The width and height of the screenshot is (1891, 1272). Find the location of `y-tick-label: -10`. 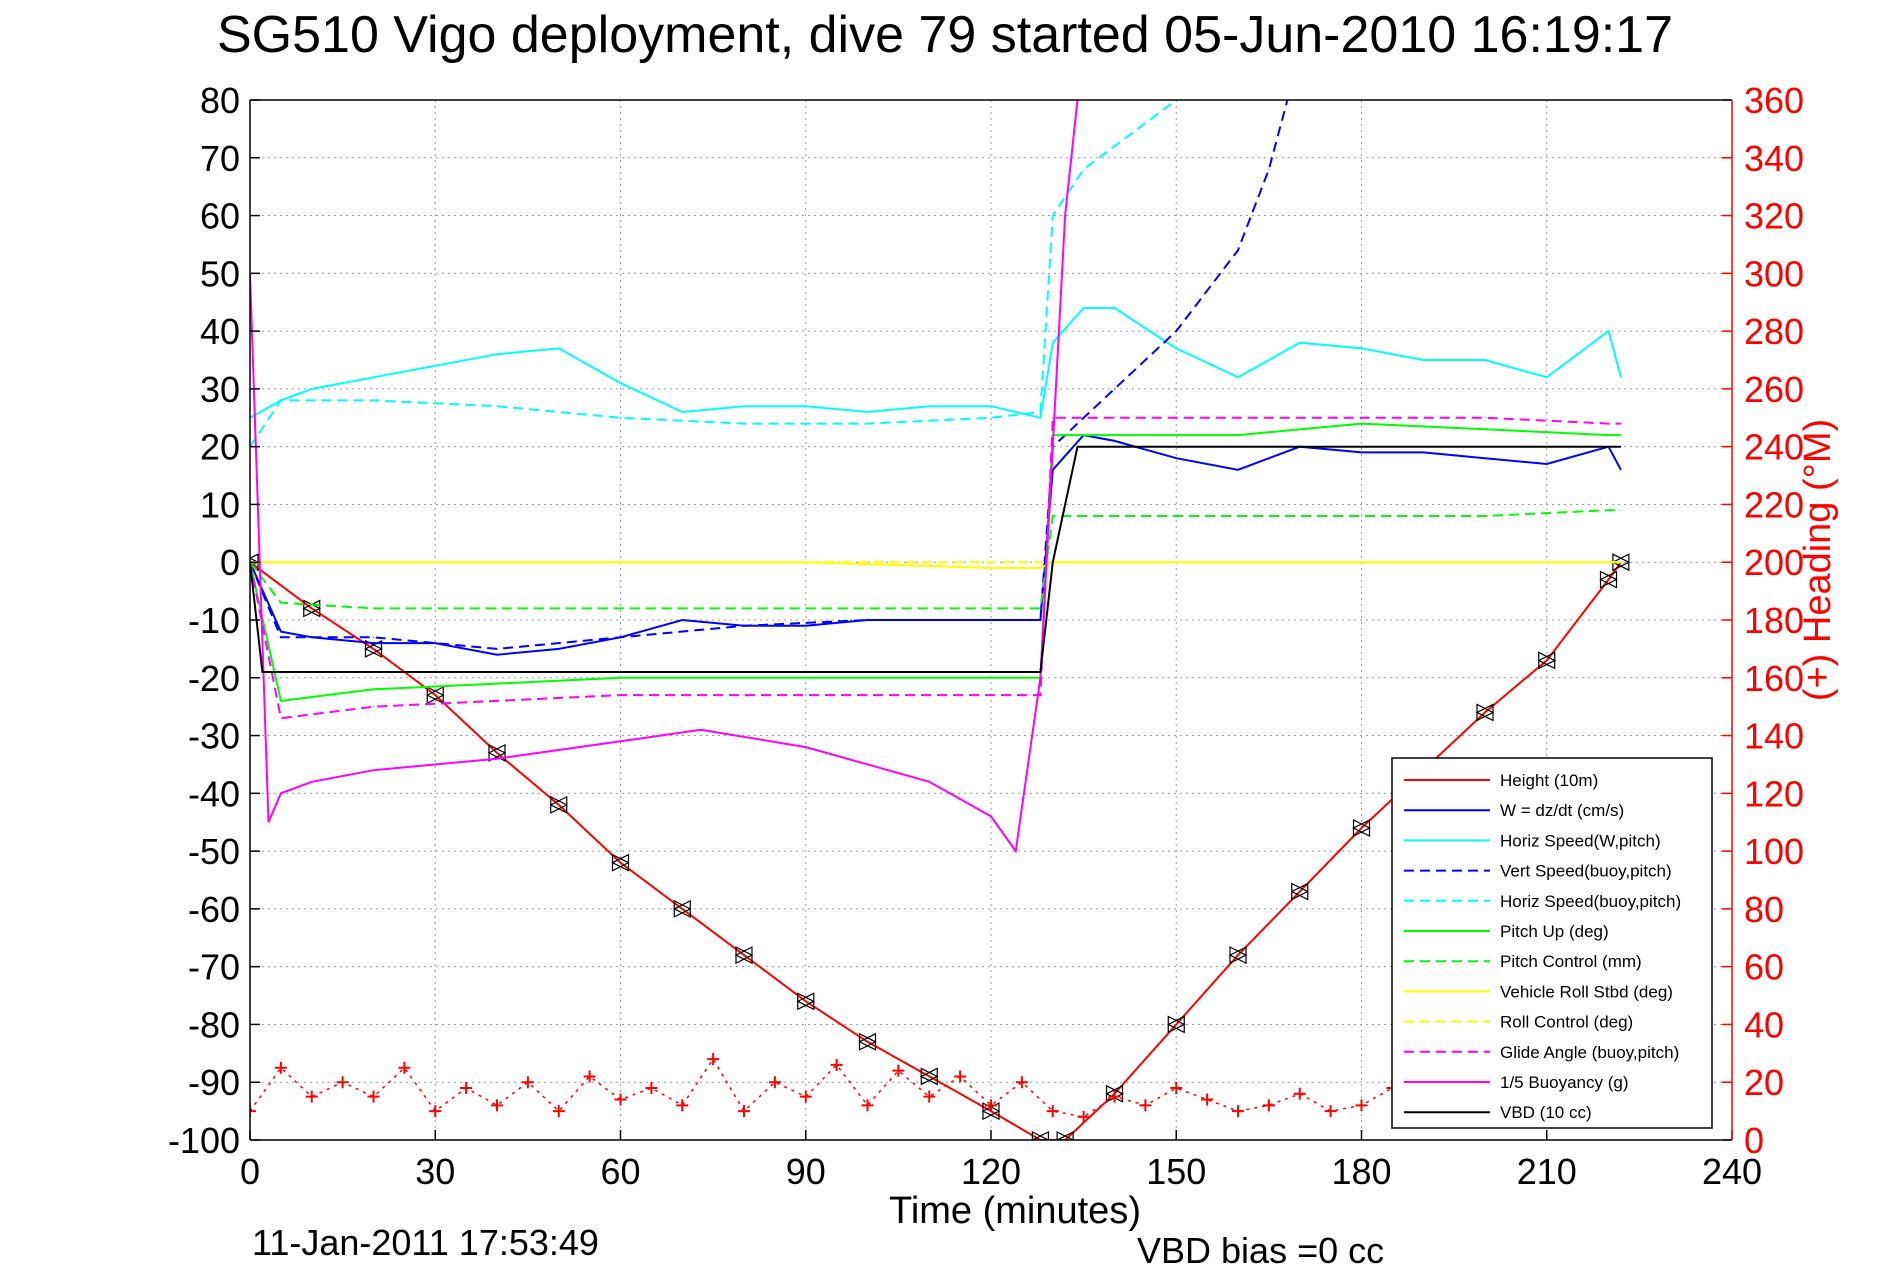

y-tick-label: -10 is located at coordinates (214, 620).